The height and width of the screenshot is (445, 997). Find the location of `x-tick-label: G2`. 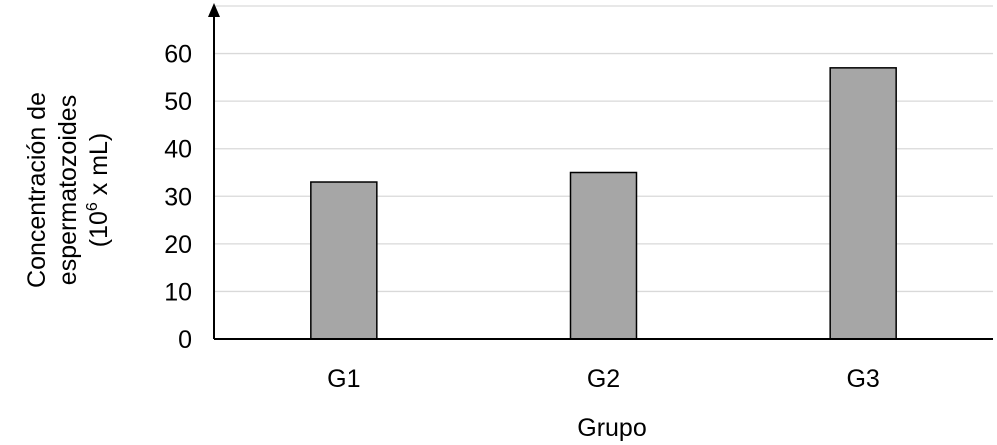

x-tick-label: G2 is located at coordinates (603, 379).